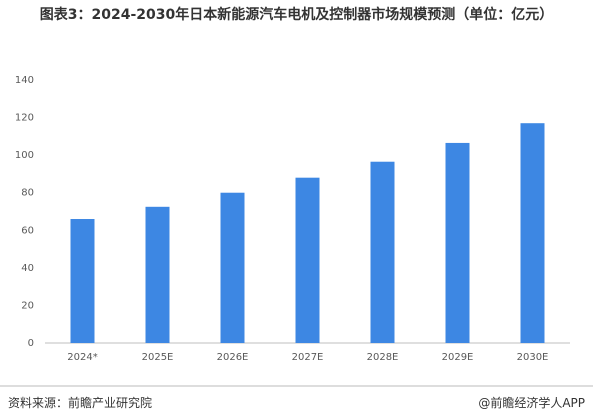  I want to click on x-tick-label: 2027E, so click(308, 357).